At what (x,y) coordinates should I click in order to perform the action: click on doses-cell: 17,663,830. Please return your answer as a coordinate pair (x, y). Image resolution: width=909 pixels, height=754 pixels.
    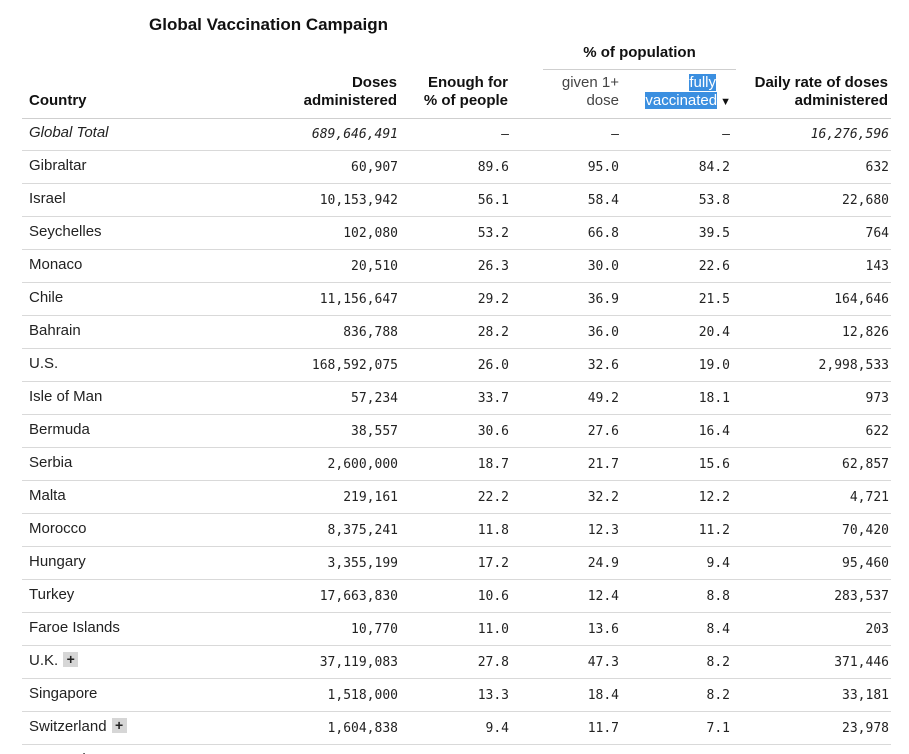
    Looking at the image, I should click on (358, 596).